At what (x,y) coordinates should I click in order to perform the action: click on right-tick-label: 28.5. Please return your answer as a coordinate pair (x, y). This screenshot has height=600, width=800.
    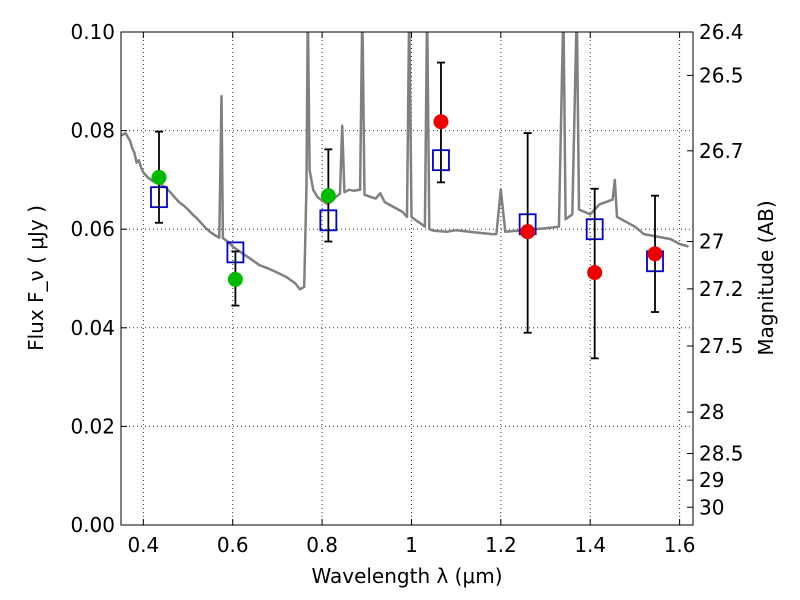
    Looking at the image, I should click on (721, 454).